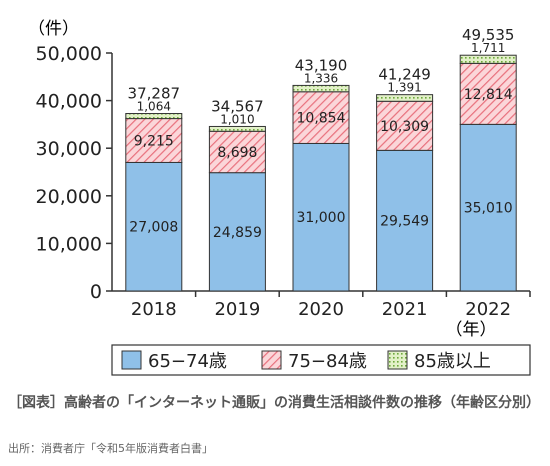 This screenshot has height=466, width=550. I want to click on legend: 65−74歳 75−84歳 85歳以上, so click(321, 360).